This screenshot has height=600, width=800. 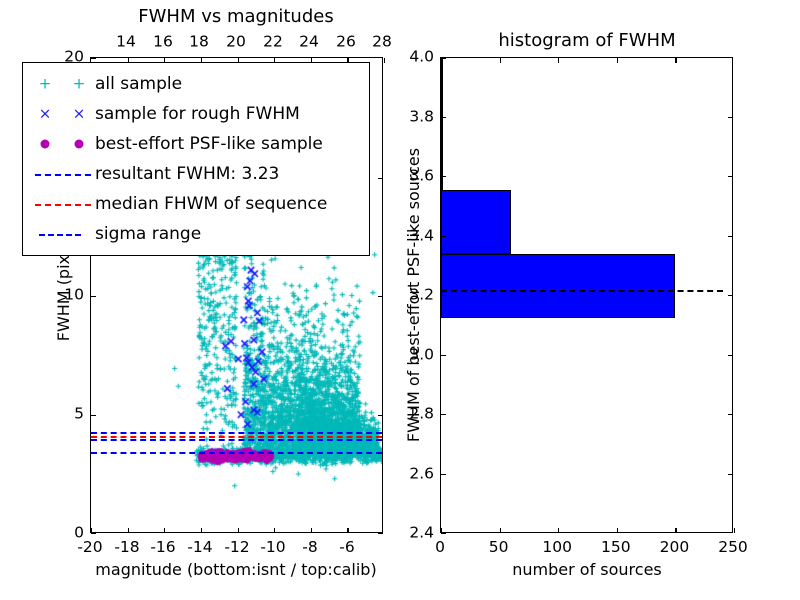 I want to click on bottom-tick-label: -6, so click(x=347, y=547).